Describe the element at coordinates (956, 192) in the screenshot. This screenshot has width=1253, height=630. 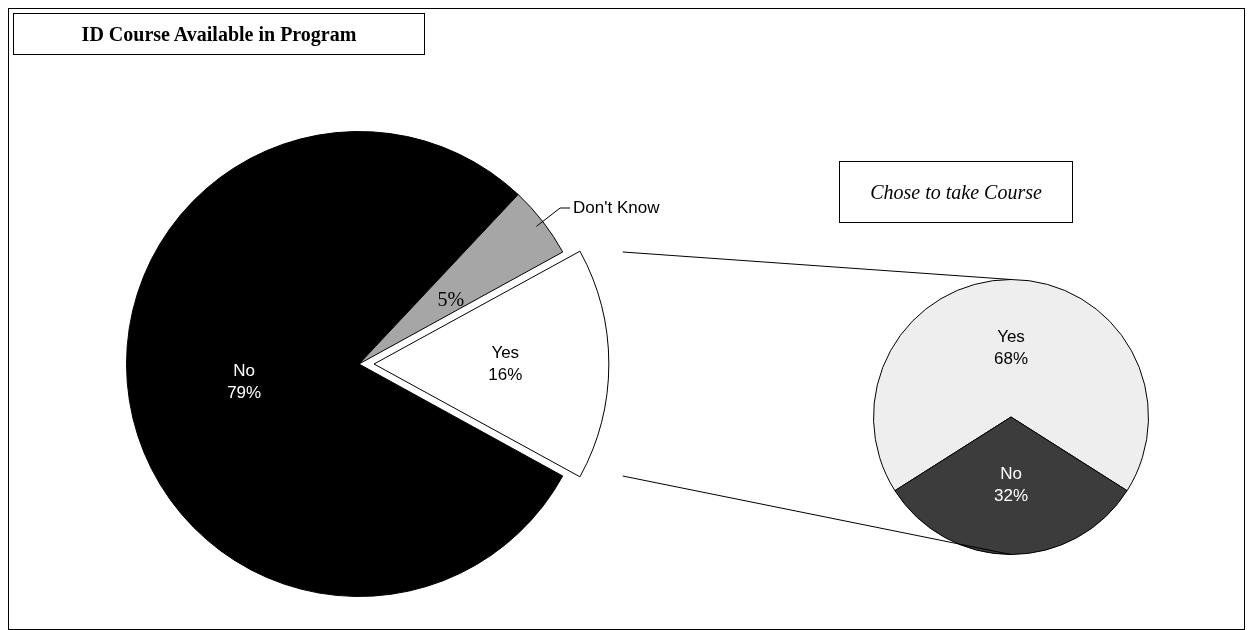
I see `chart-title: Chose to take Course` at that location.